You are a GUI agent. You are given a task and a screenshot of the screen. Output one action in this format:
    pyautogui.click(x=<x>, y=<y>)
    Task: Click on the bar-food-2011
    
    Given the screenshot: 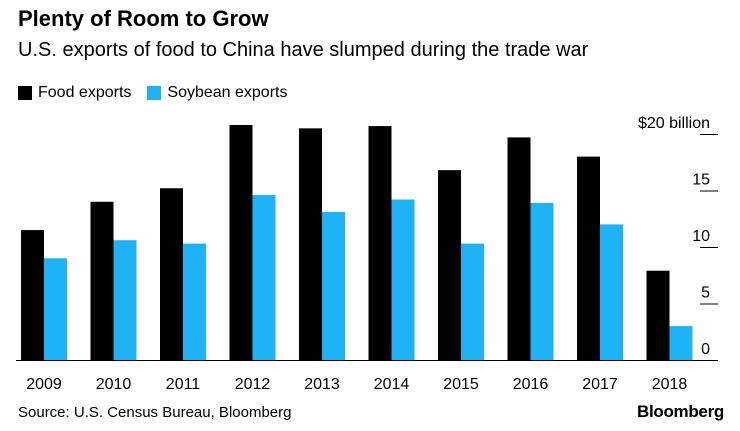 What is the action you would take?
    pyautogui.click(x=171, y=274)
    